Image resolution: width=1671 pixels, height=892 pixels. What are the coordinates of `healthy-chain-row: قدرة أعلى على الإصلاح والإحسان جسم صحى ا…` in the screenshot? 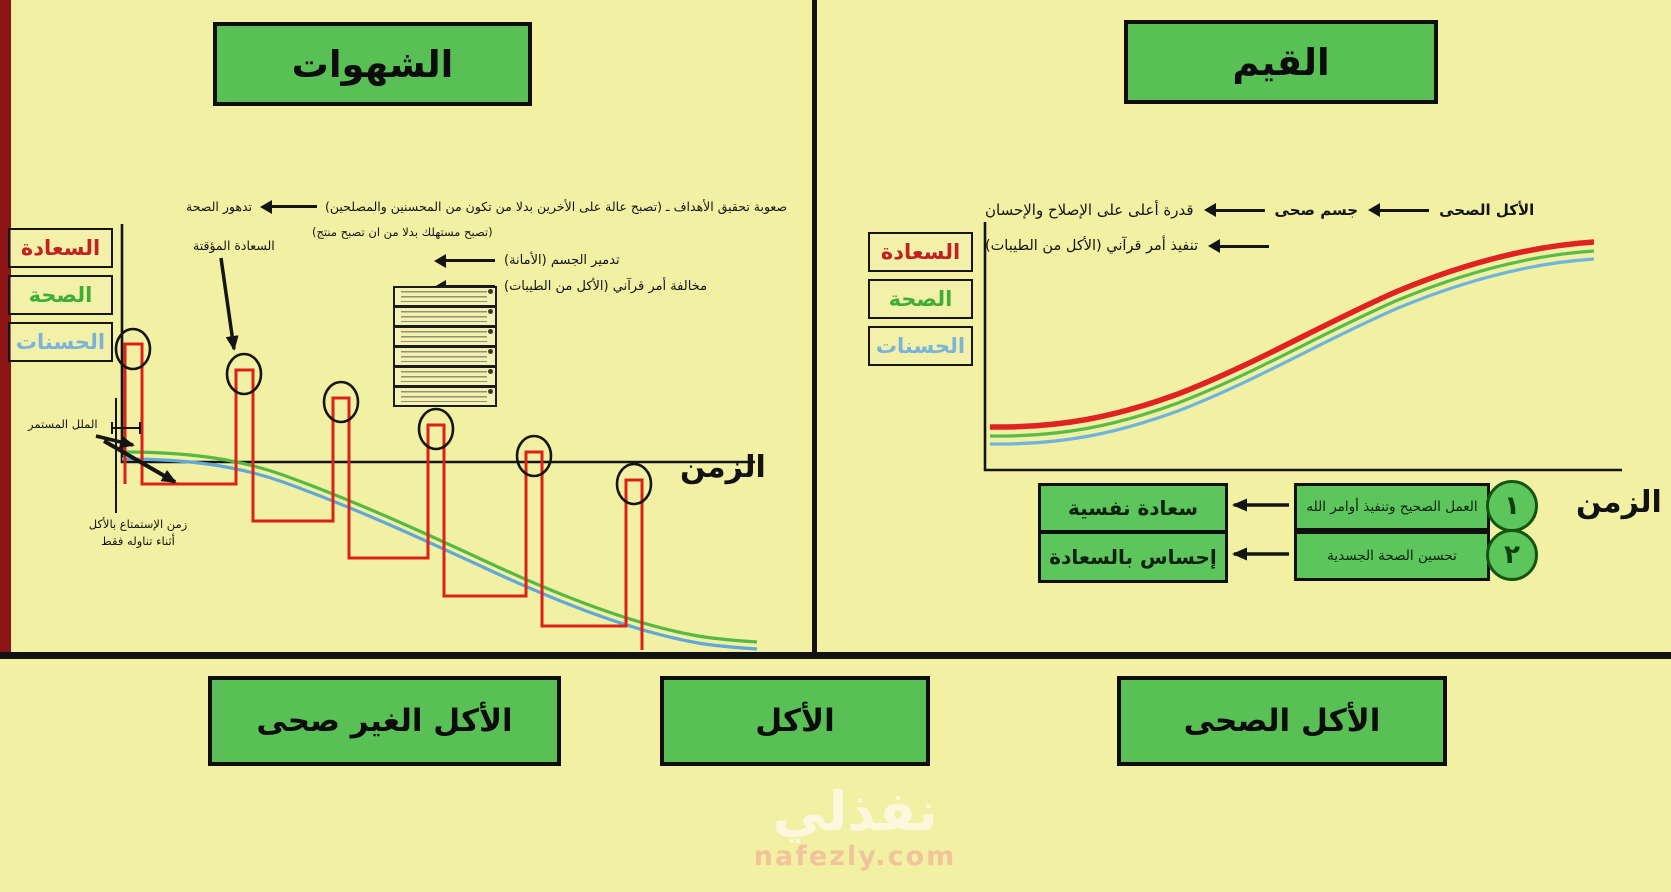 It's located at (1259, 210).